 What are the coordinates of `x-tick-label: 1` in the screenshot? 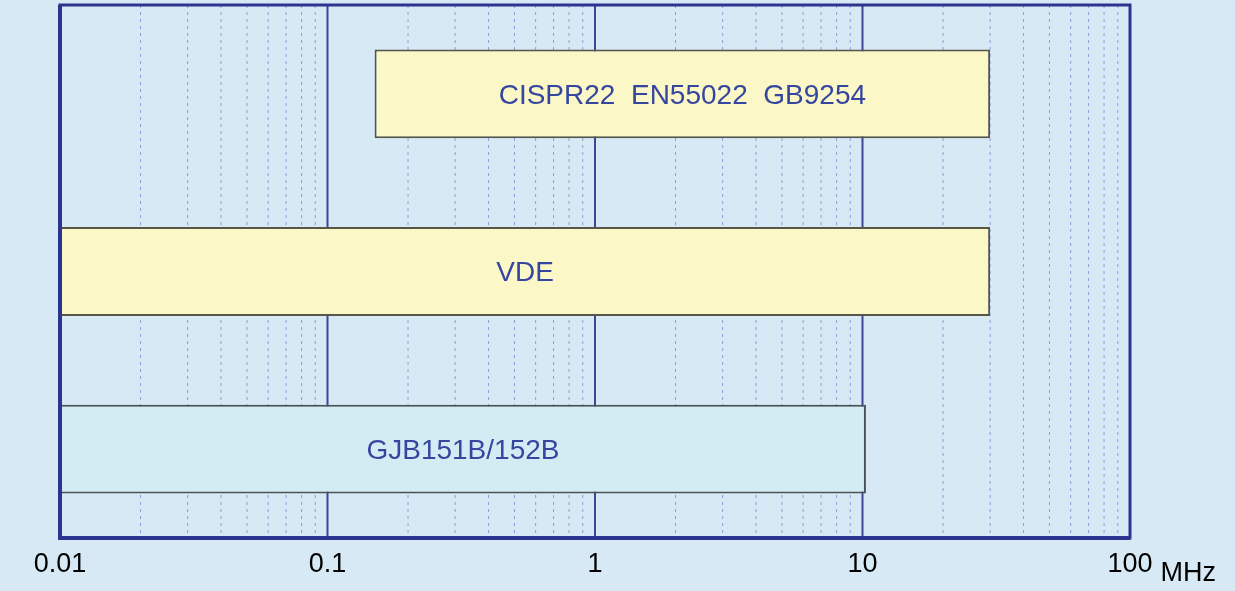 It's located at (595, 562).